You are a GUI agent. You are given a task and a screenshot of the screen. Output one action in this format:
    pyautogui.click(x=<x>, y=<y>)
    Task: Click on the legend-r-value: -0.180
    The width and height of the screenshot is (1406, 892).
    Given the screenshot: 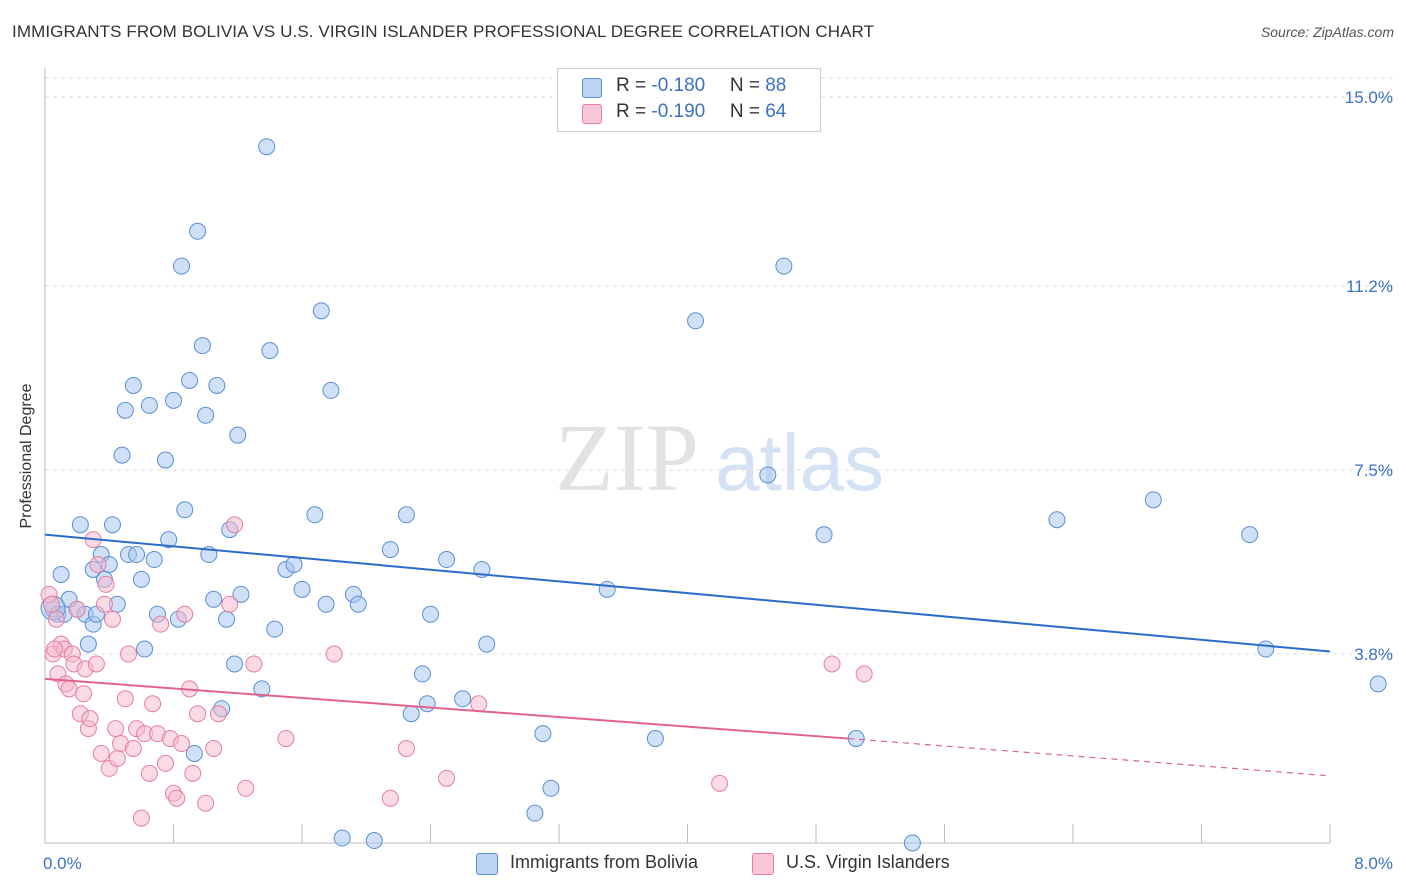 What is the action you would take?
    pyautogui.click(x=678, y=85)
    